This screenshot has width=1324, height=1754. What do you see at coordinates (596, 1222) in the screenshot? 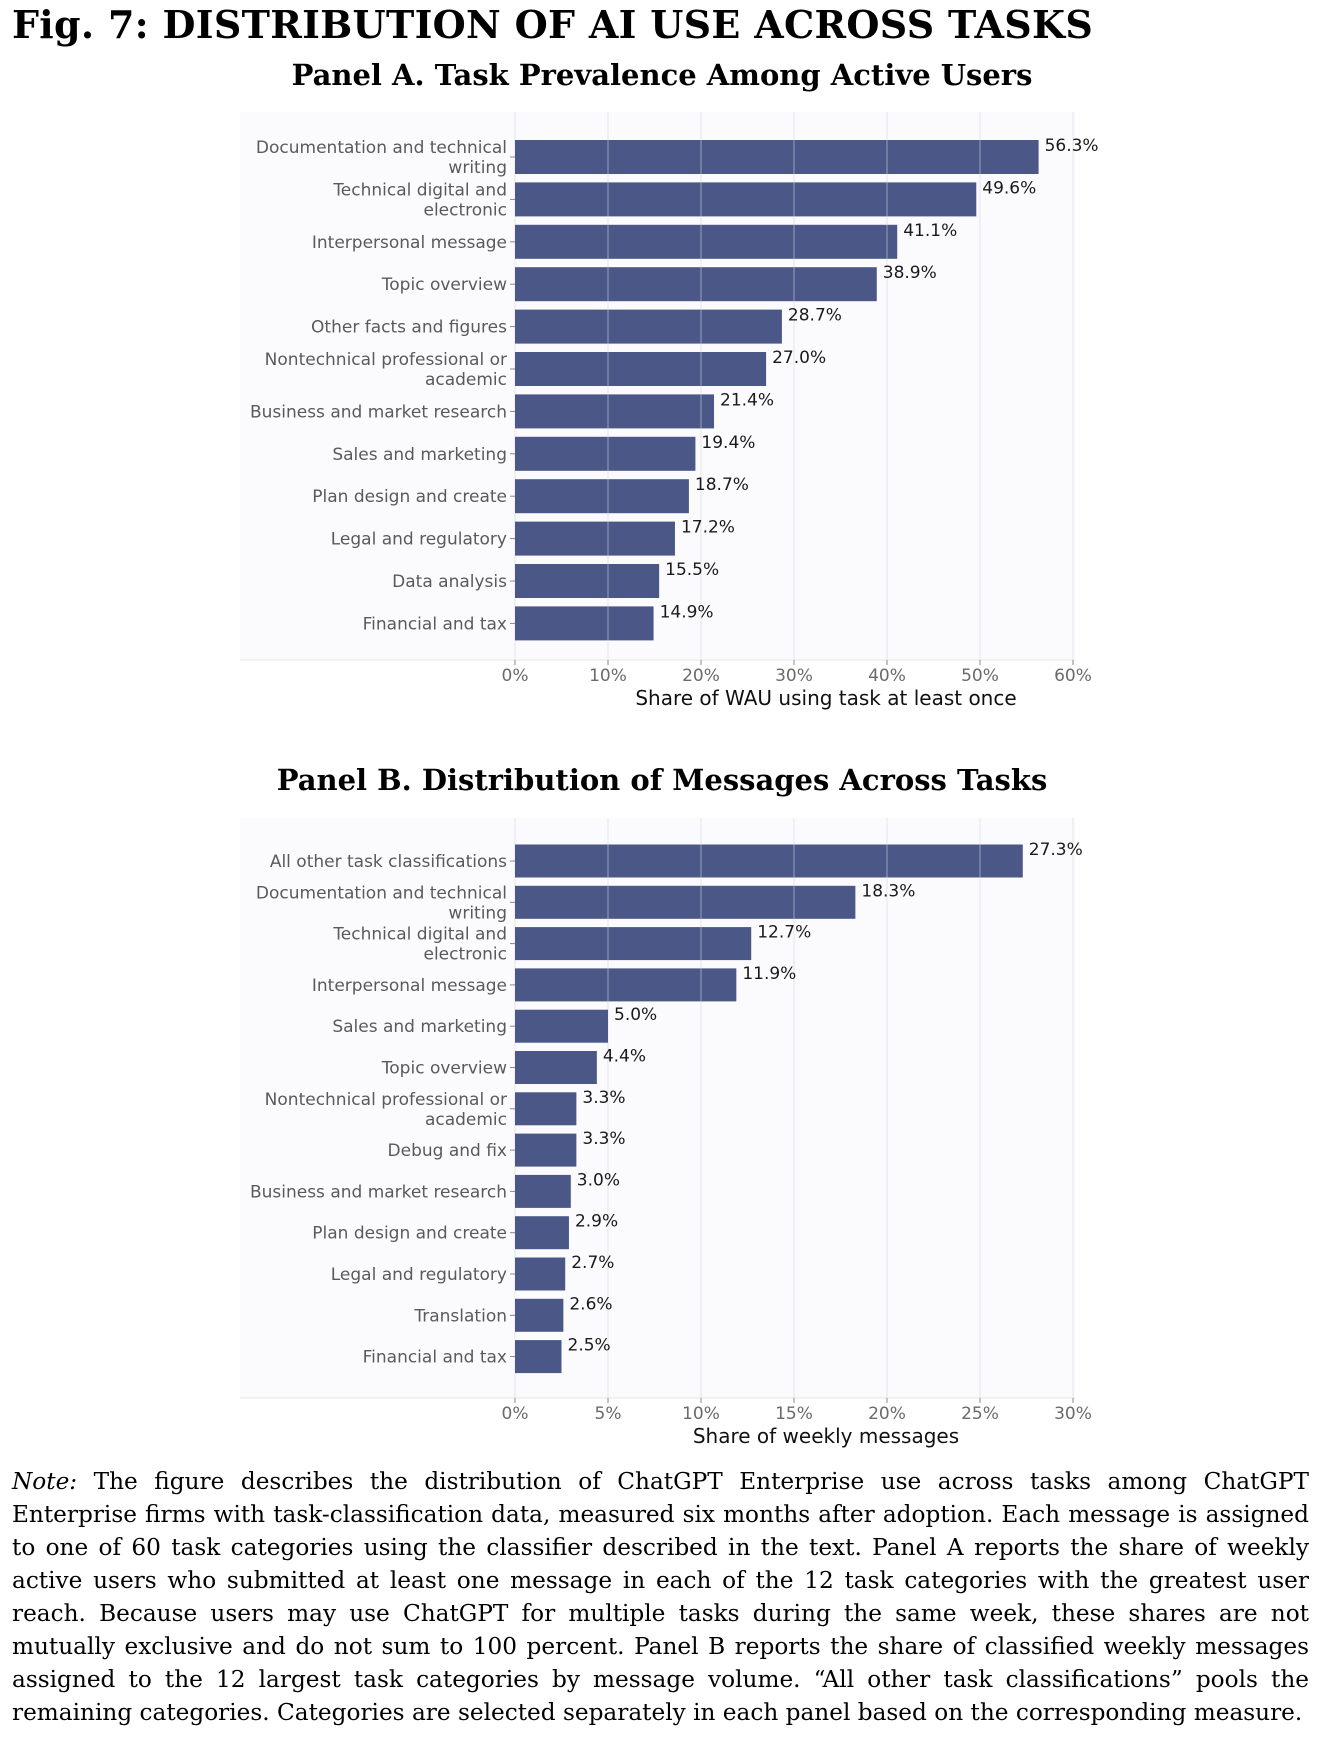
I see `bar-value-label: 2.9%` at bounding box center [596, 1222].